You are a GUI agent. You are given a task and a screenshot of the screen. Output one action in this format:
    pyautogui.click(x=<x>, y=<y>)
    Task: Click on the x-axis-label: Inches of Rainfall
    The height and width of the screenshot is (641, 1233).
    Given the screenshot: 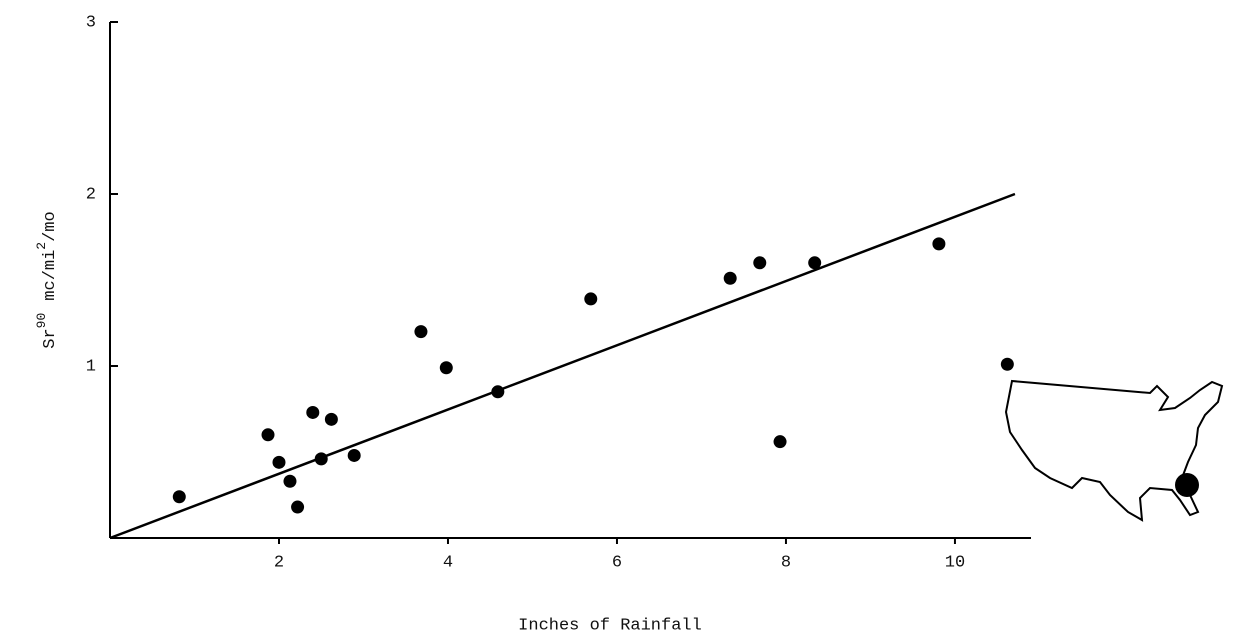 What is the action you would take?
    pyautogui.click(x=610, y=625)
    